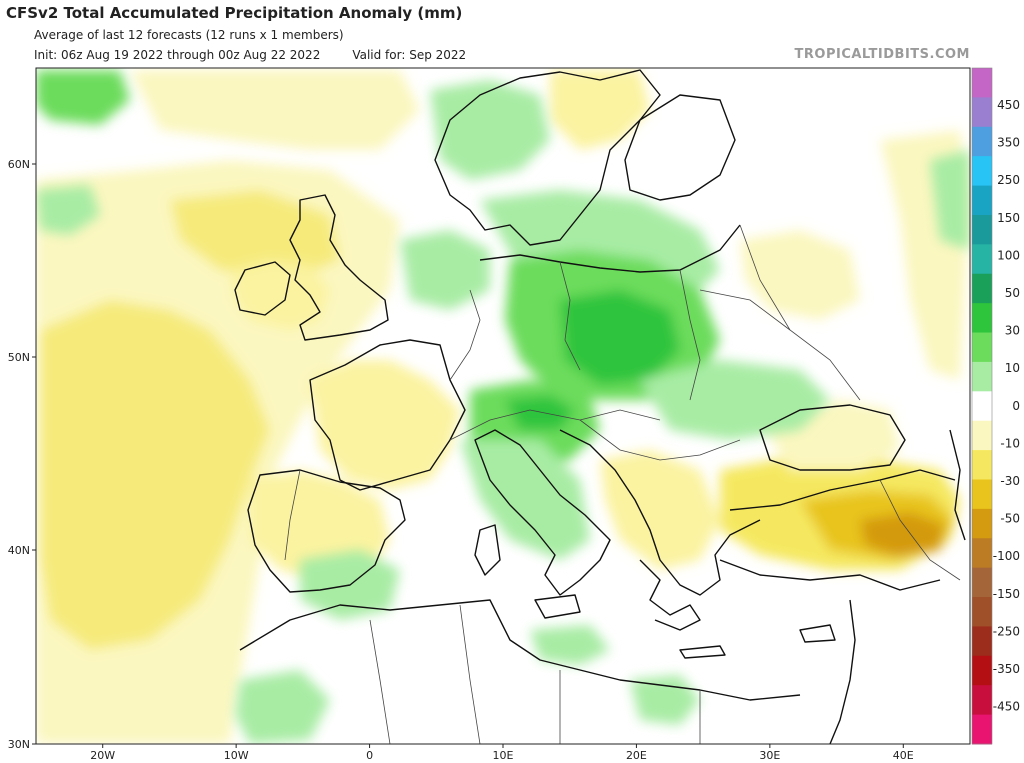 This screenshot has width=1024, height=763. What do you see at coordinates (369, 755) in the screenshot?
I see `lon-tick-label: 0` at bounding box center [369, 755].